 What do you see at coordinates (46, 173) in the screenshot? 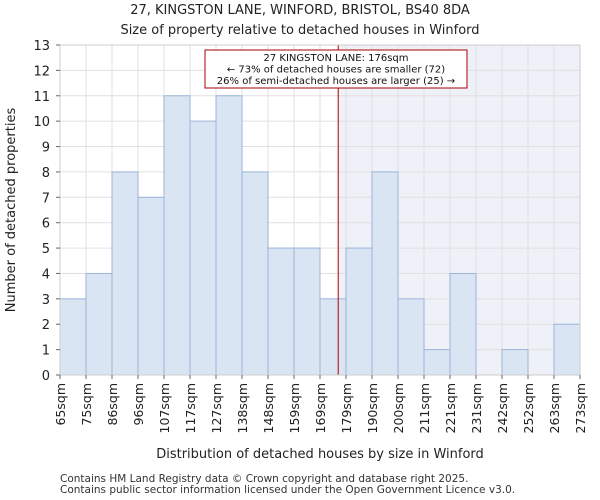
I see `y-tick-label: 8` at bounding box center [46, 173].